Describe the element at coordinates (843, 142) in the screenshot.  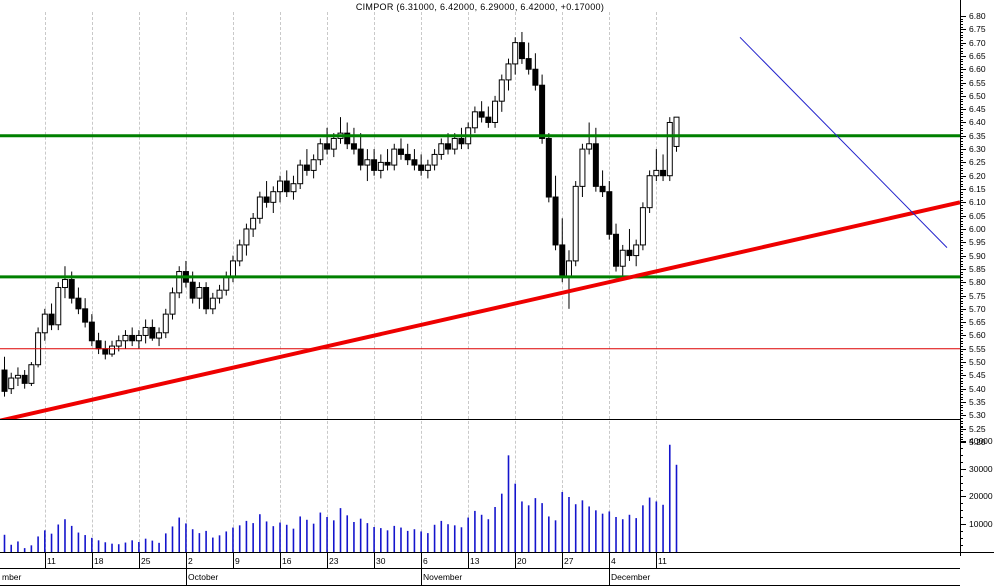
I see `falling-trendline` at that location.